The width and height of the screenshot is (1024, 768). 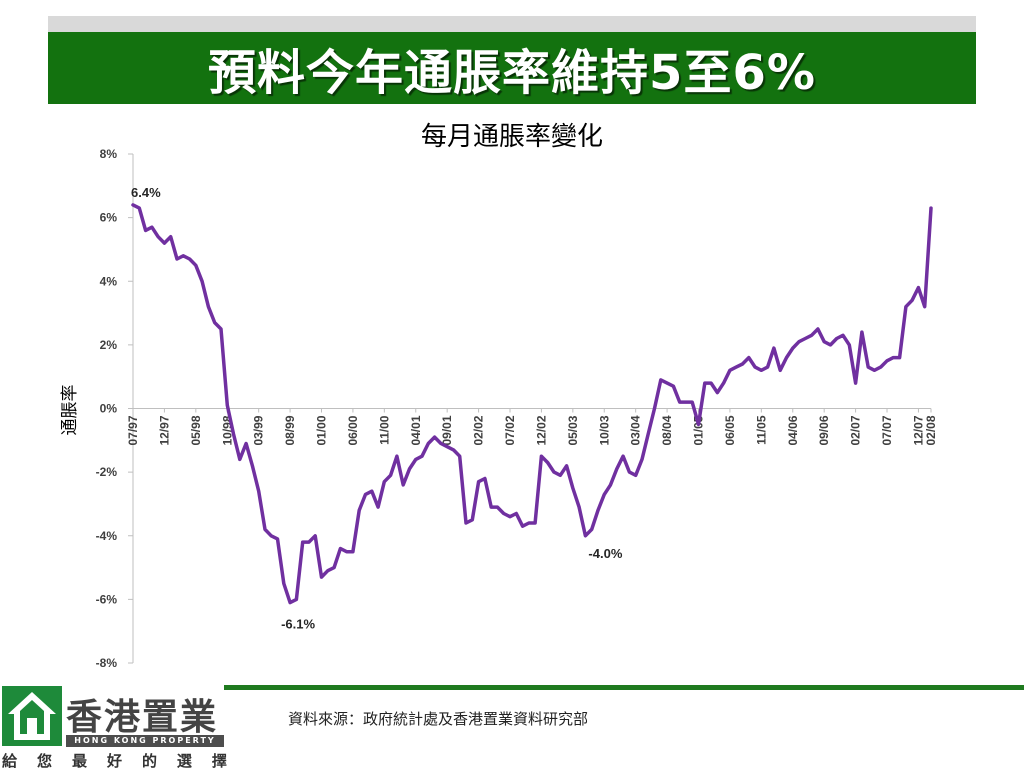 What do you see at coordinates (604, 430) in the screenshot?
I see `x-tick-label: 10/03` at bounding box center [604, 430].